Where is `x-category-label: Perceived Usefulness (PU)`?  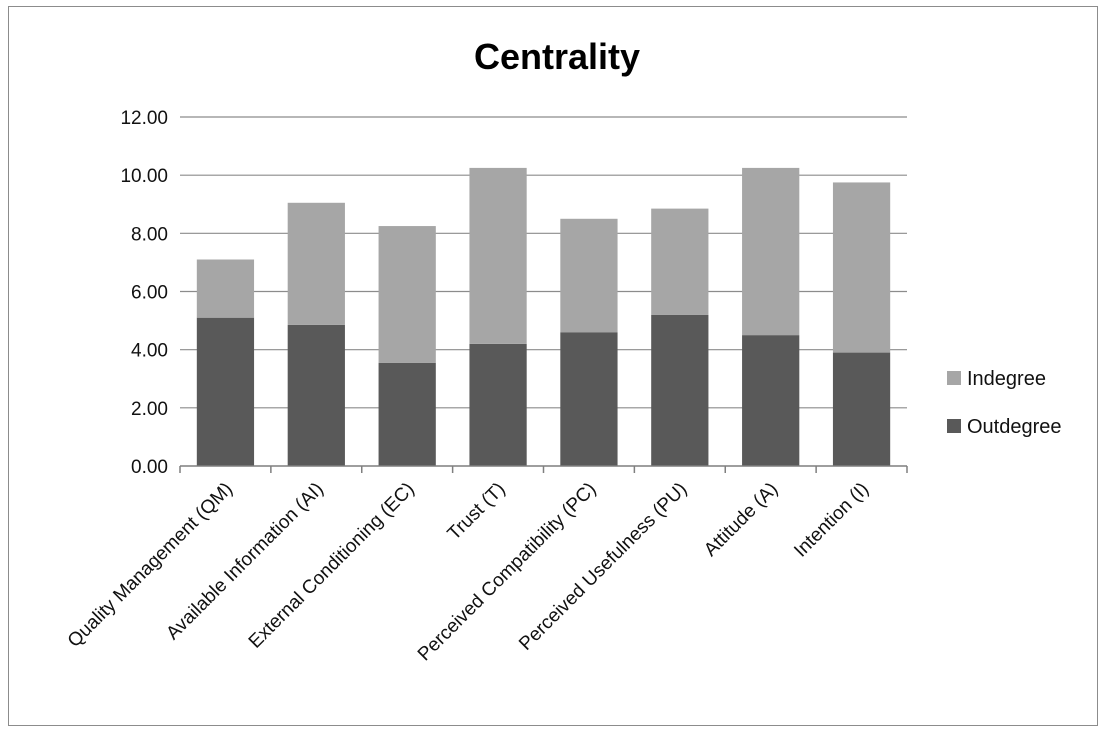
x-category-label: Perceived Usefulness (PU) is located at coordinates (603, 567).